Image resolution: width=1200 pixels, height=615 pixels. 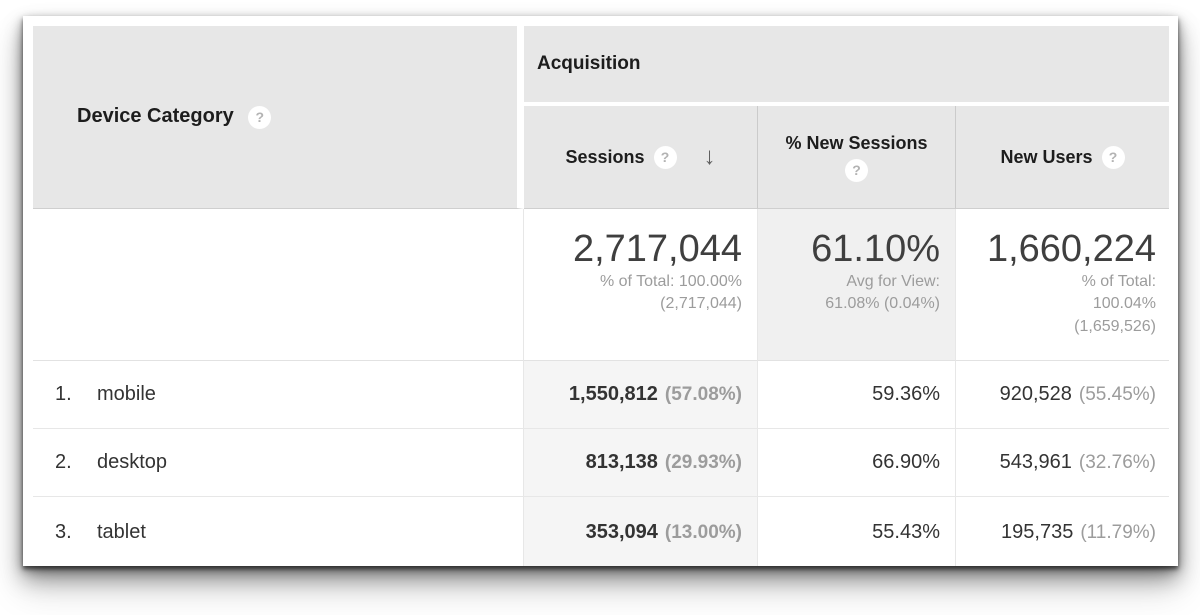 What do you see at coordinates (621, 462) in the screenshot?
I see `sessions-value: 813,138` at bounding box center [621, 462].